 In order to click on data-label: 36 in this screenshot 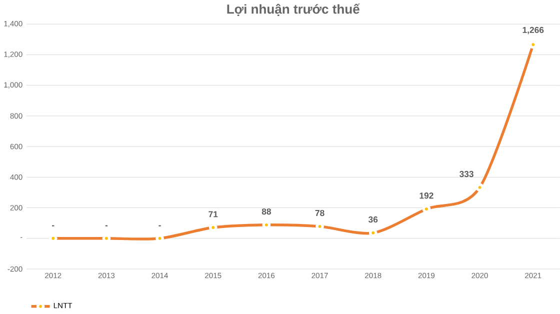, I will do `click(373, 219)`.